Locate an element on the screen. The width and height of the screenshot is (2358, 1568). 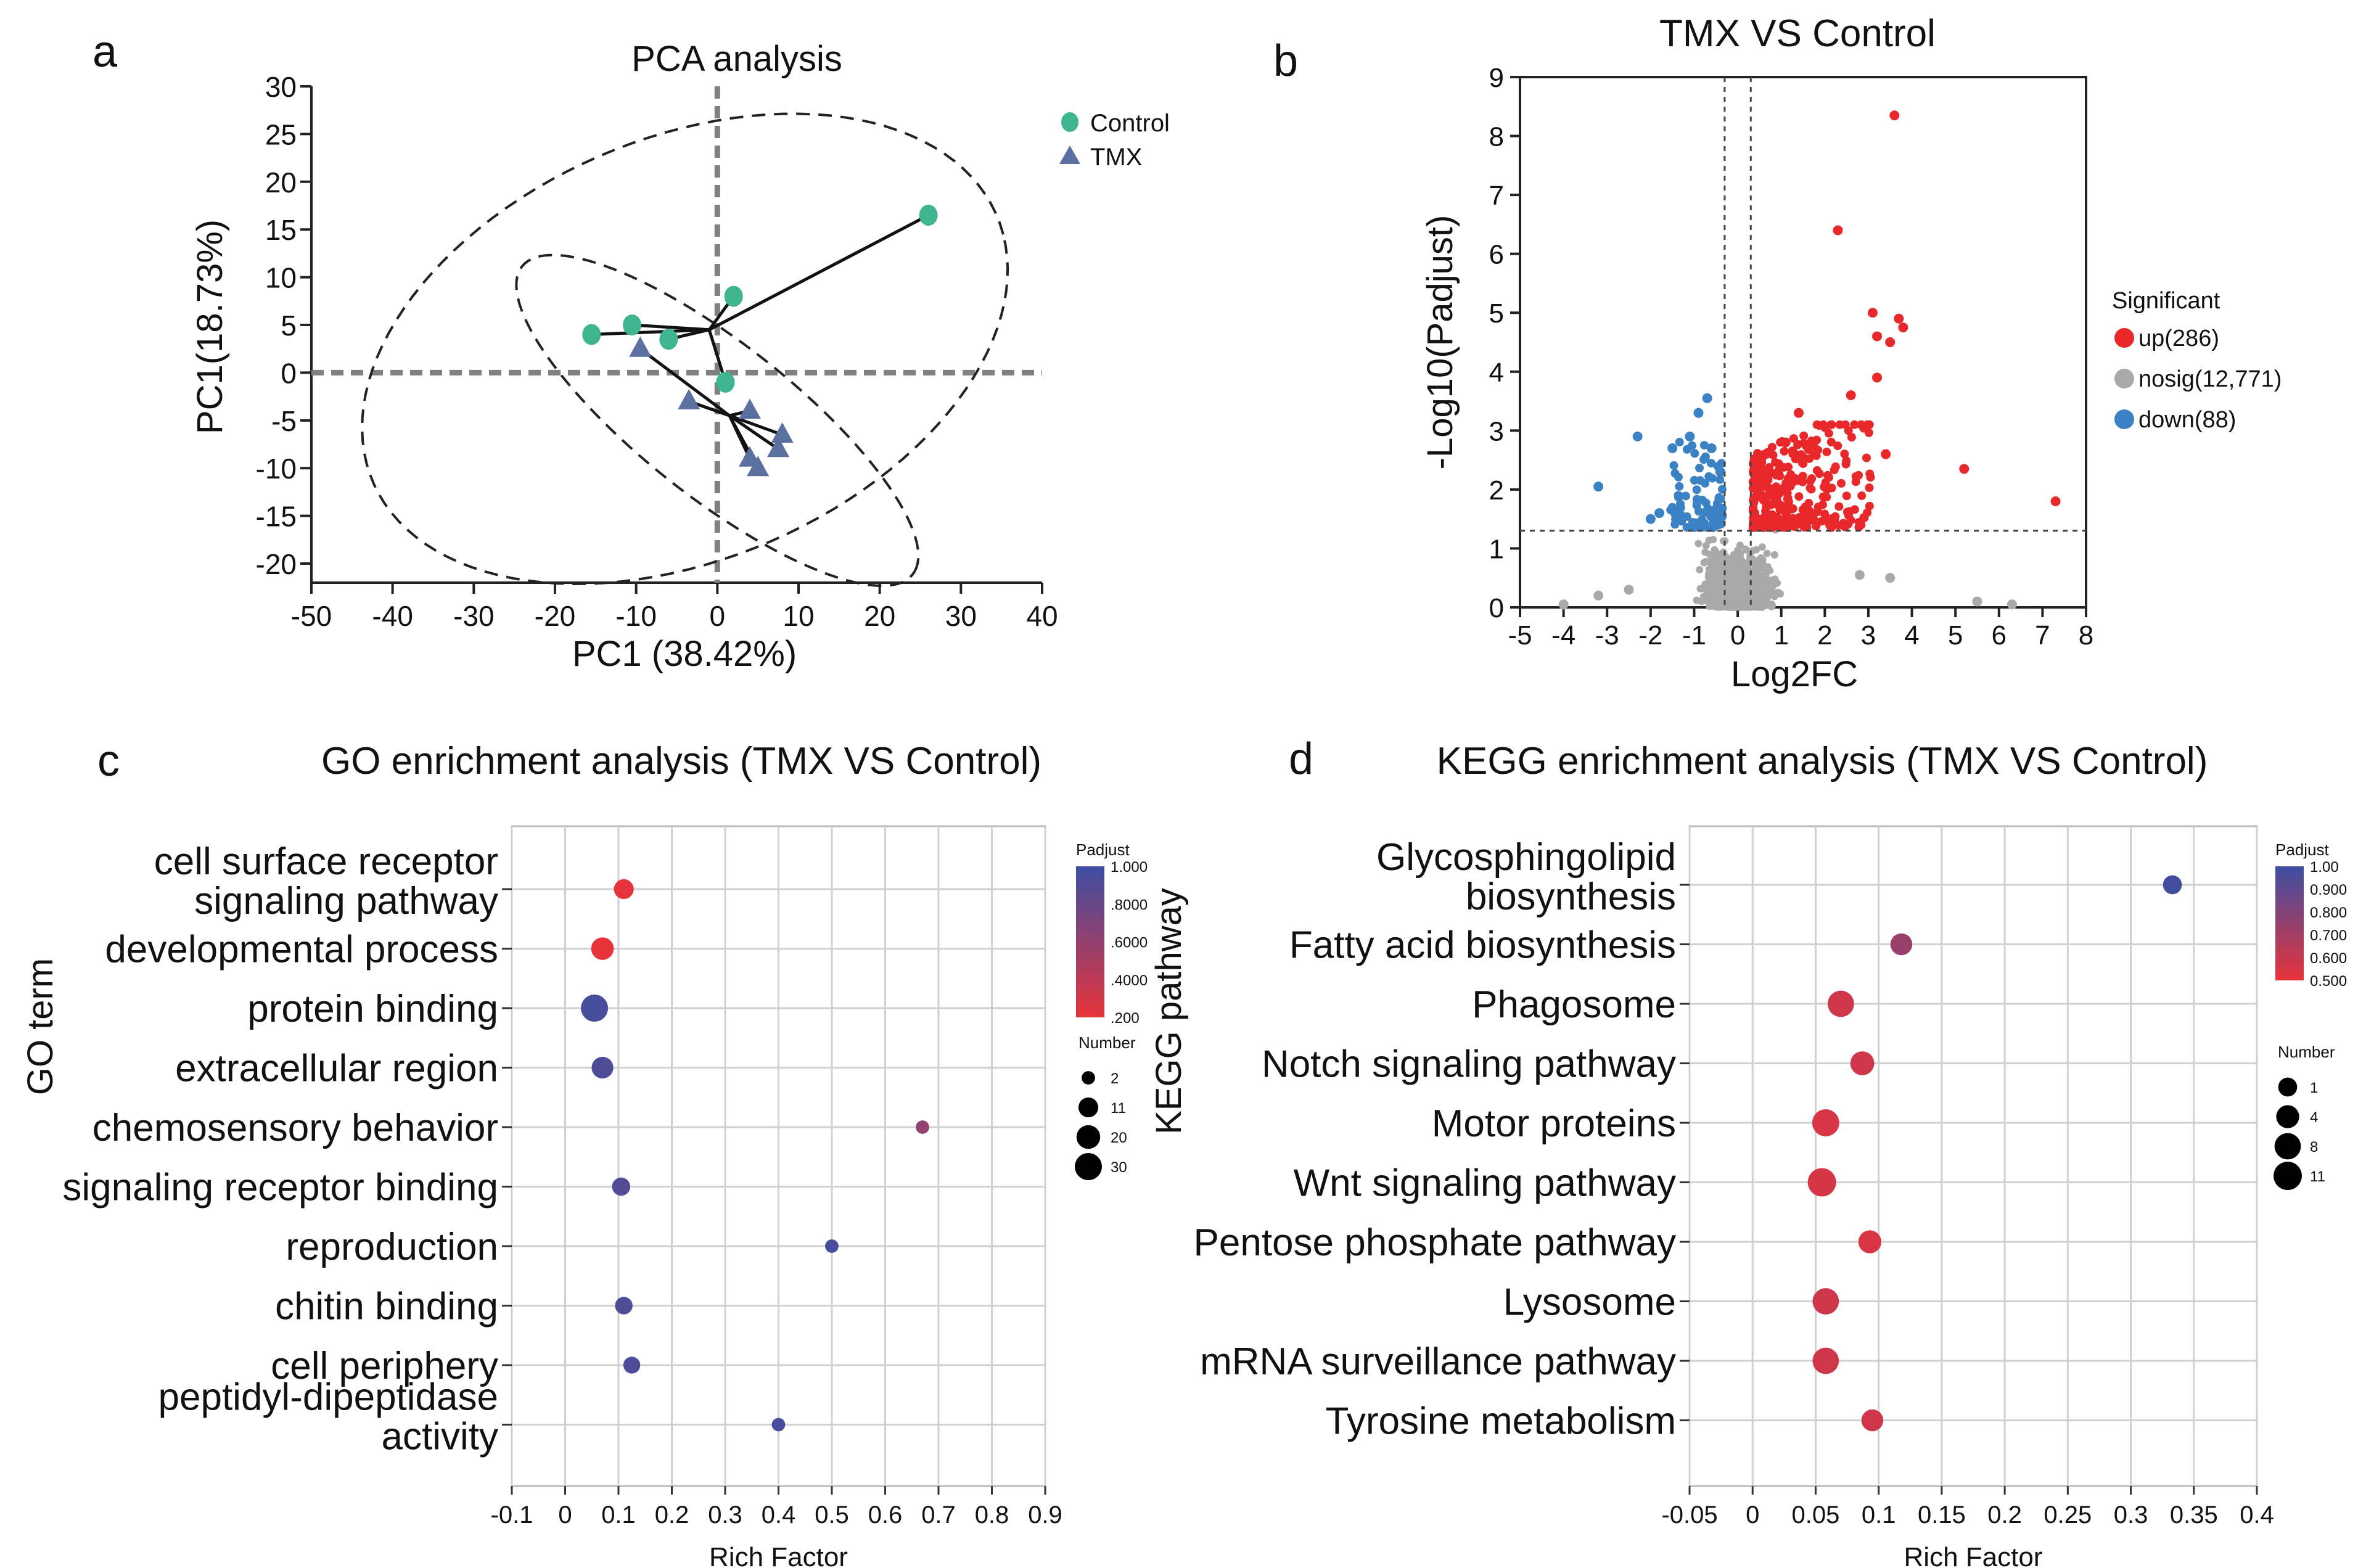
pca-legend-tmx-marker is located at coordinates (1069, 155).